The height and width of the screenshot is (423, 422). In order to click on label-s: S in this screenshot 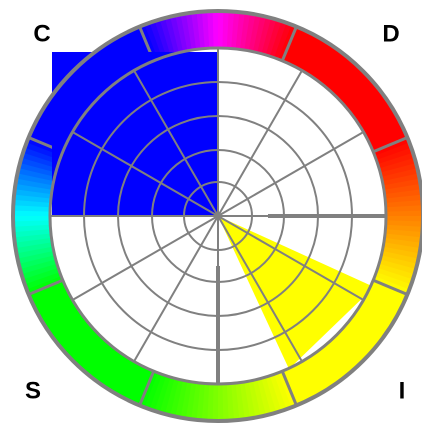, I will do `click(33, 390)`.